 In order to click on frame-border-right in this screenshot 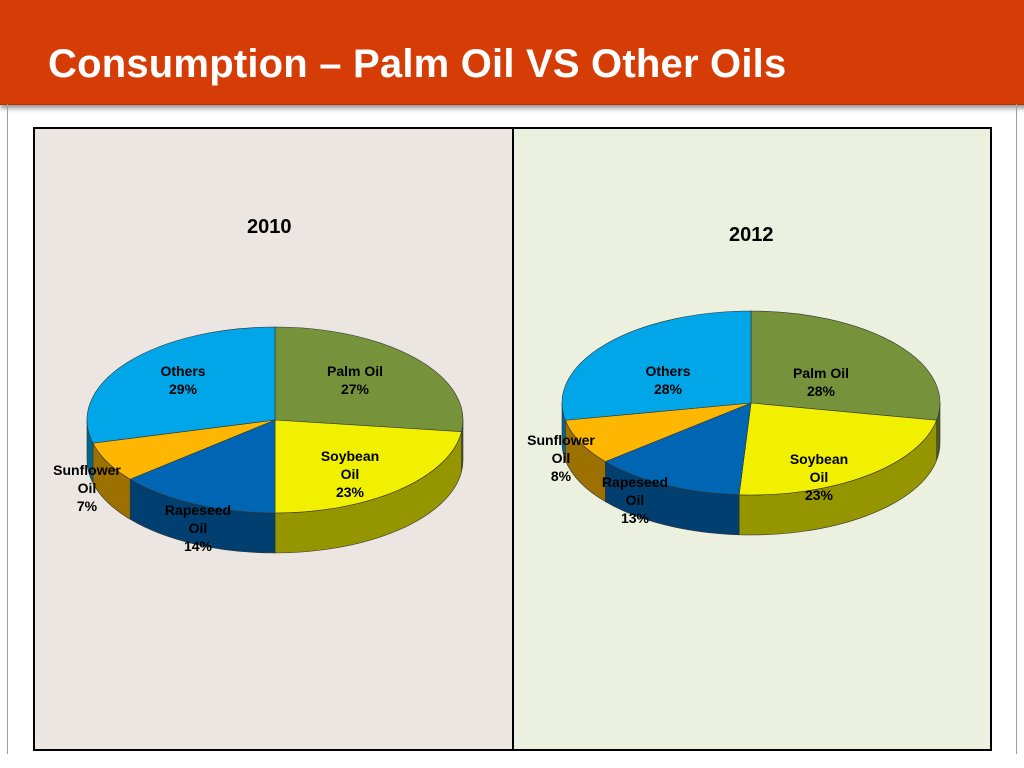, I will do `click(1016, 429)`.